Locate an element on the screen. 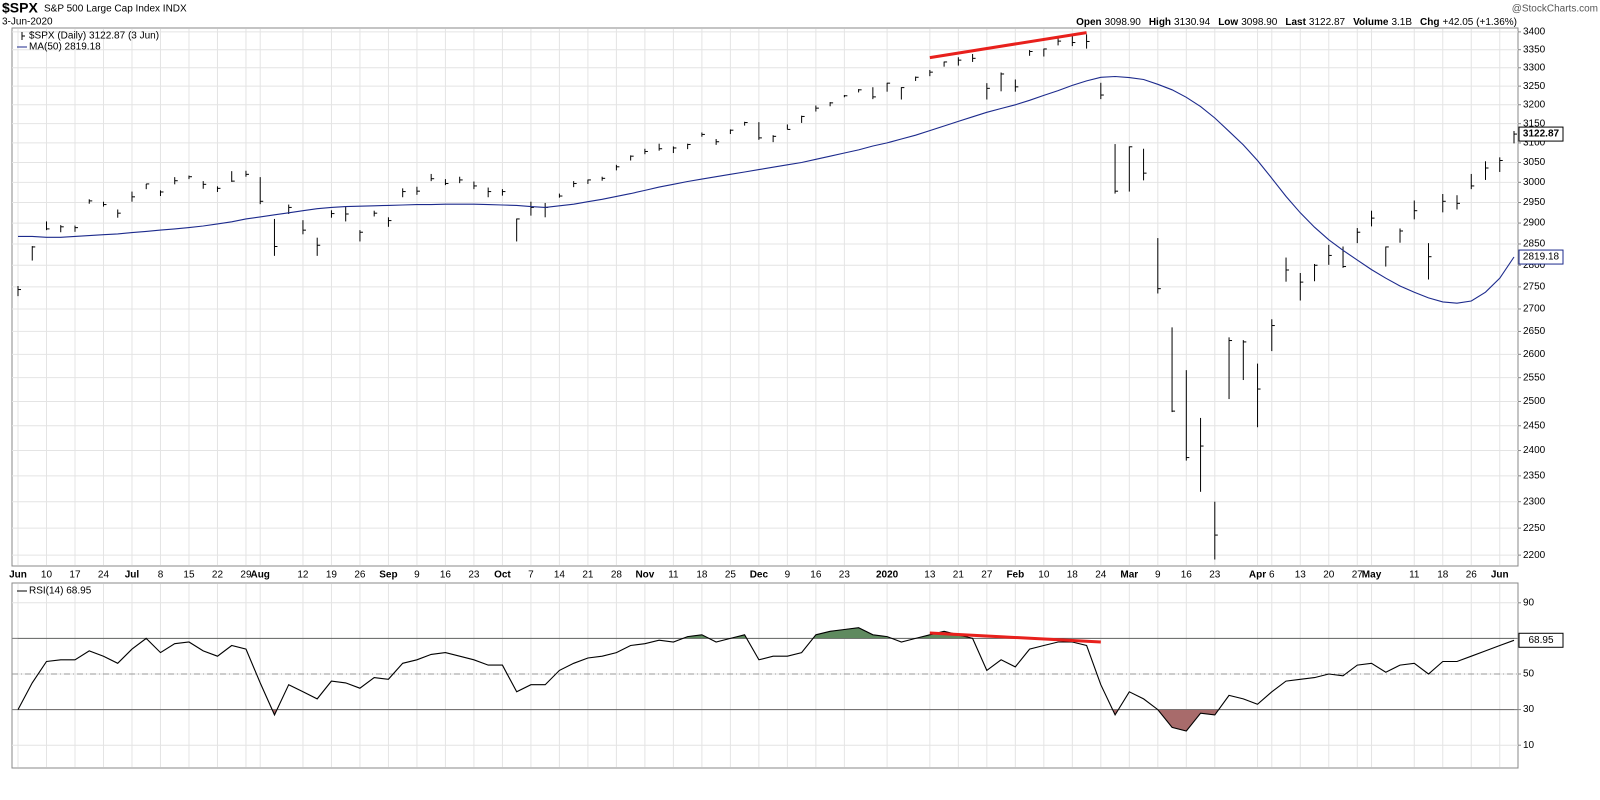 The image size is (1600, 800). x-tick-label: 17 is located at coordinates (75, 575).